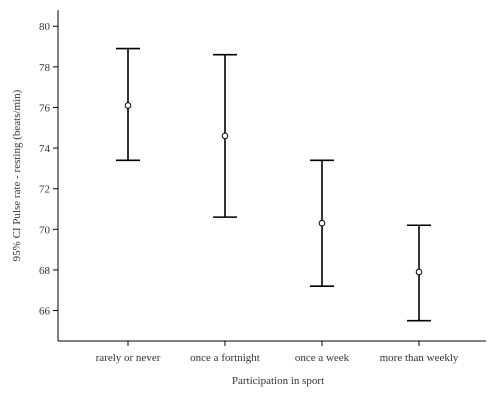 Image resolution: width=500 pixels, height=400 pixels. Describe the element at coordinates (44, 190) in the screenshot. I see `y-tick-label: 72` at that location.